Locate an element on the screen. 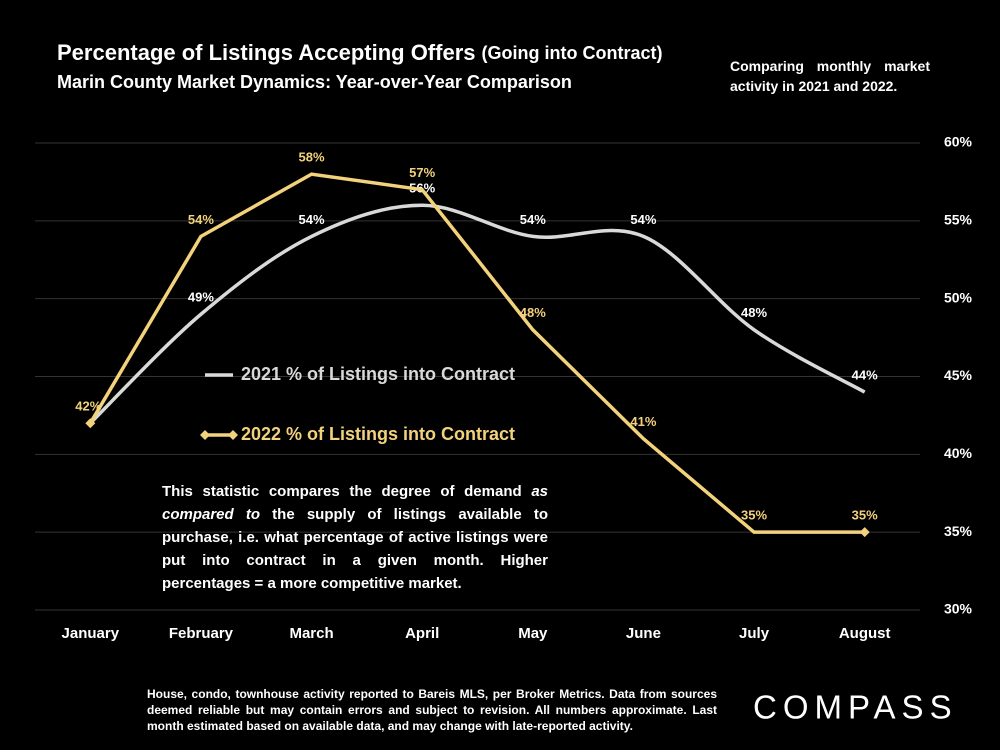  data-label: 44% is located at coordinates (865, 375).